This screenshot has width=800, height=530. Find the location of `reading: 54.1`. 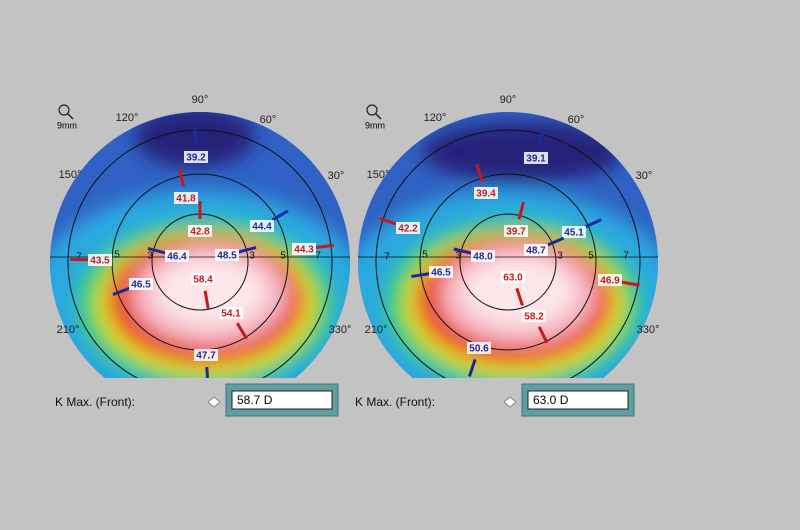

reading: 54.1 is located at coordinates (231, 314).